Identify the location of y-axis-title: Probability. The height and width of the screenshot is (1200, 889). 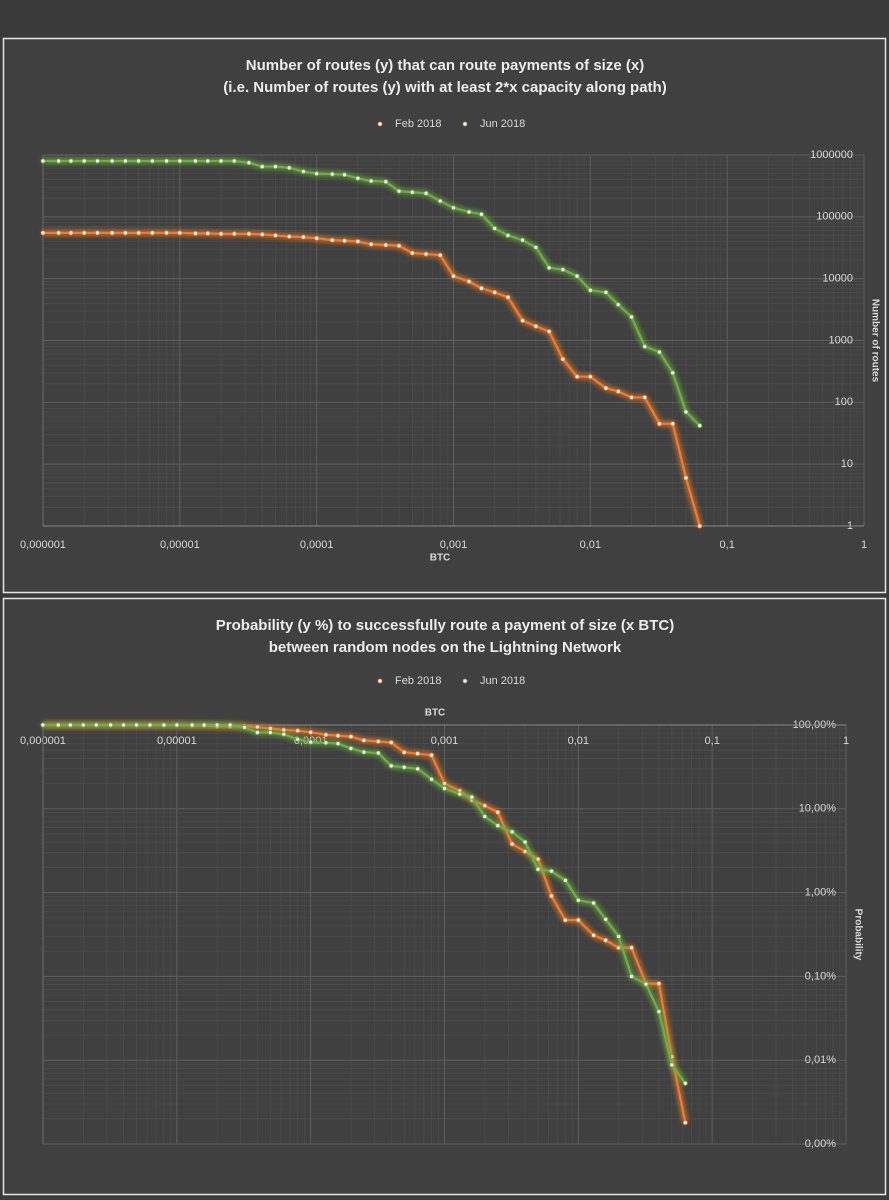
(857, 935).